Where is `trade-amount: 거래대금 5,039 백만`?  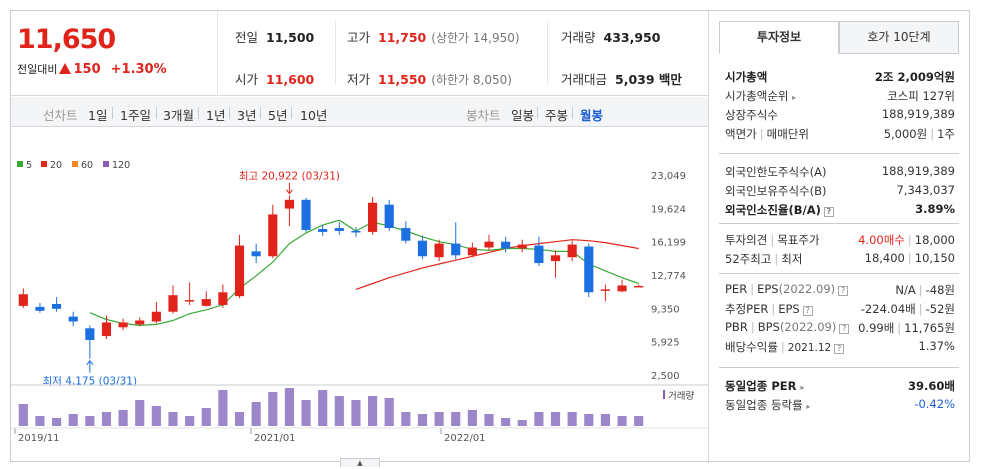
trade-amount: 거래대금 5,039 백만 is located at coordinates (621, 78).